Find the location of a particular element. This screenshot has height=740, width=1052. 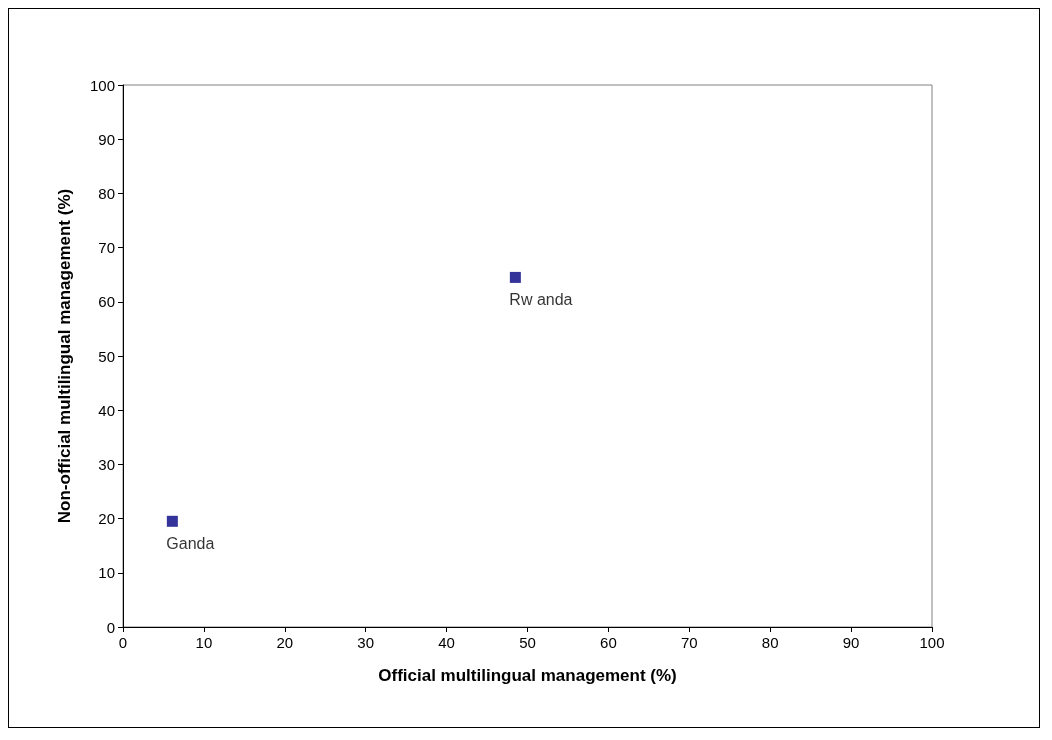

y-tick-label: 40 is located at coordinates (106, 410).